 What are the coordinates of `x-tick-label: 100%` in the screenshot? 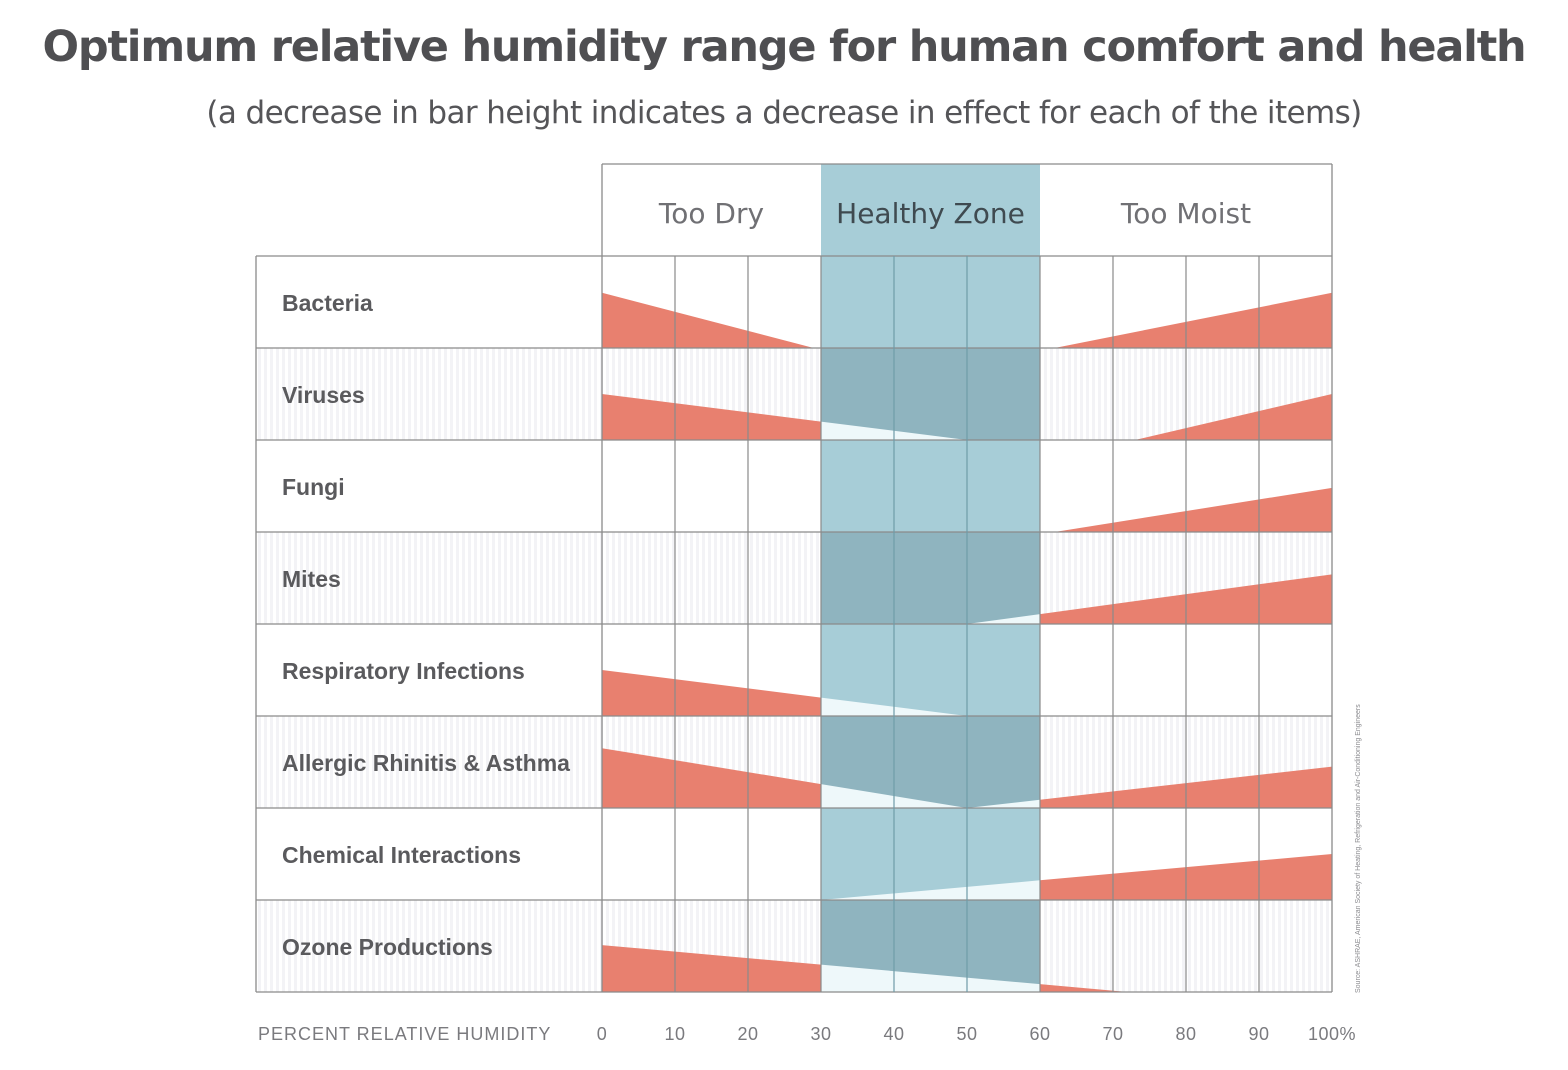 It's located at (1332, 1034).